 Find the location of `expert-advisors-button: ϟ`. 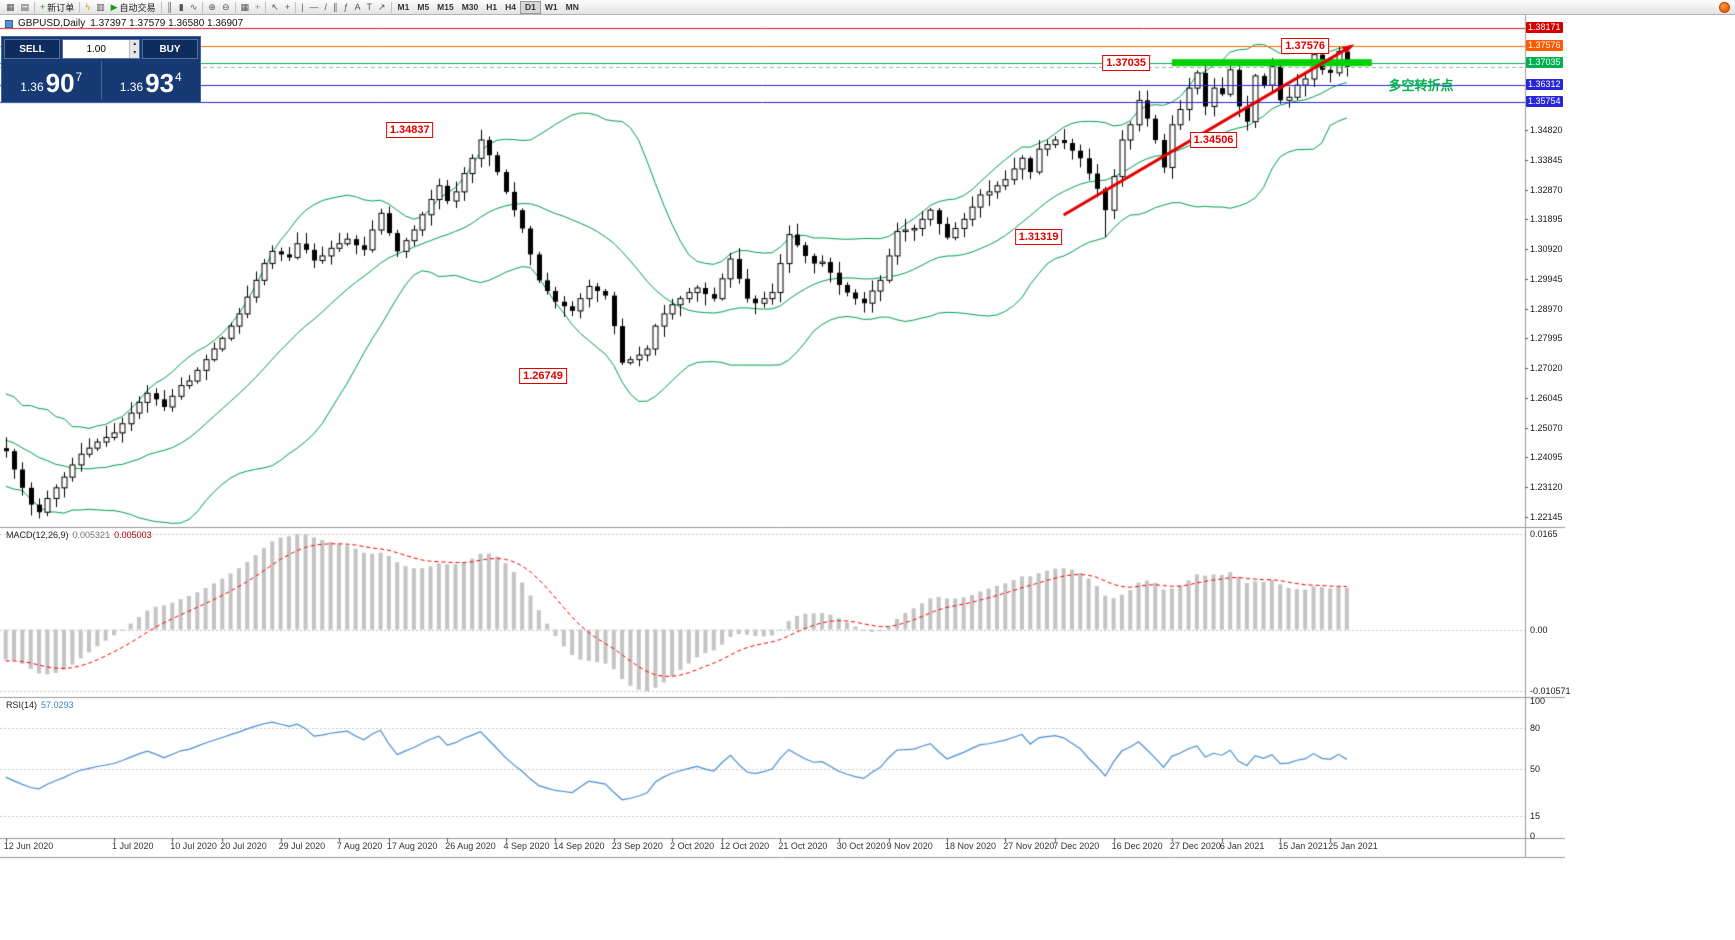

expert-advisors-button: ϟ is located at coordinates (87, 7).